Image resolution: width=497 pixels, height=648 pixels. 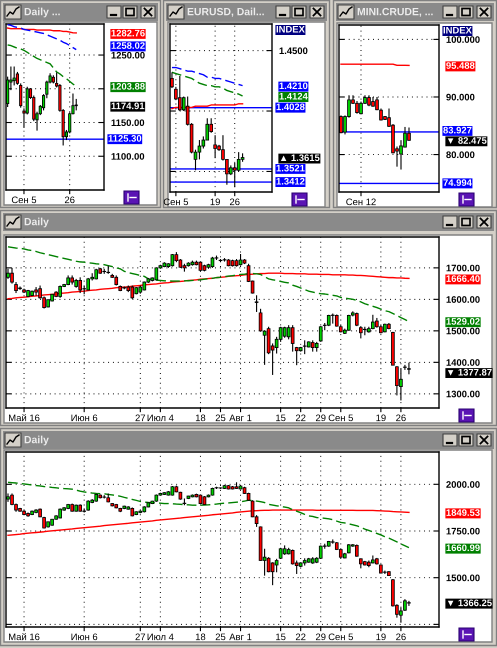 What do you see at coordinates (463, 548) in the screenshot?
I see `y-tick-label: 1660.99` at bounding box center [463, 548].